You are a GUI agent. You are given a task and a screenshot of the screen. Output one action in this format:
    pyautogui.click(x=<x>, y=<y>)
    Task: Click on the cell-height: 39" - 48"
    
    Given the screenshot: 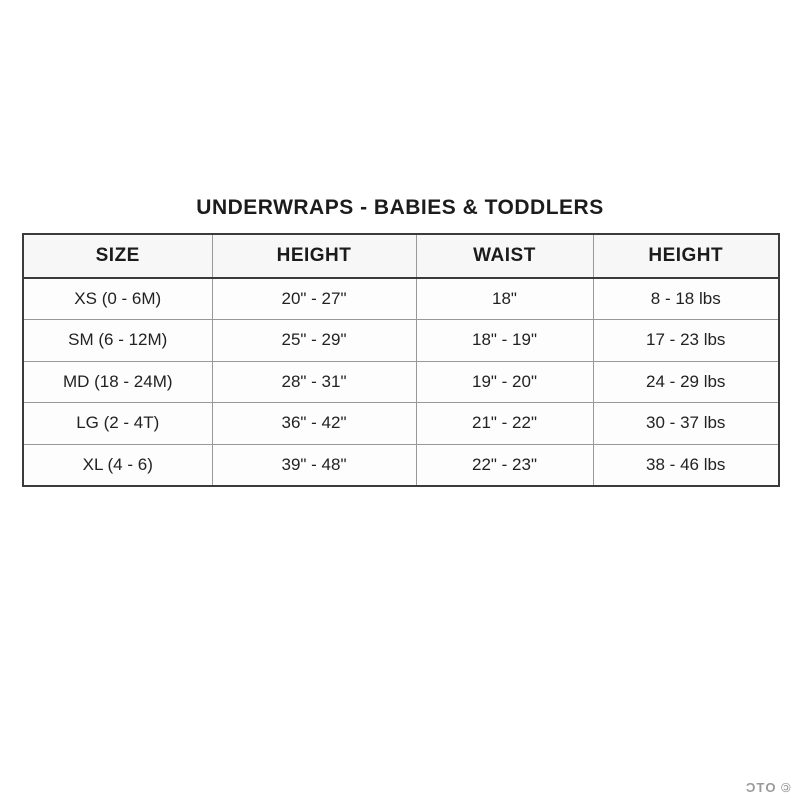 What is the action you would take?
    pyautogui.click(x=314, y=464)
    